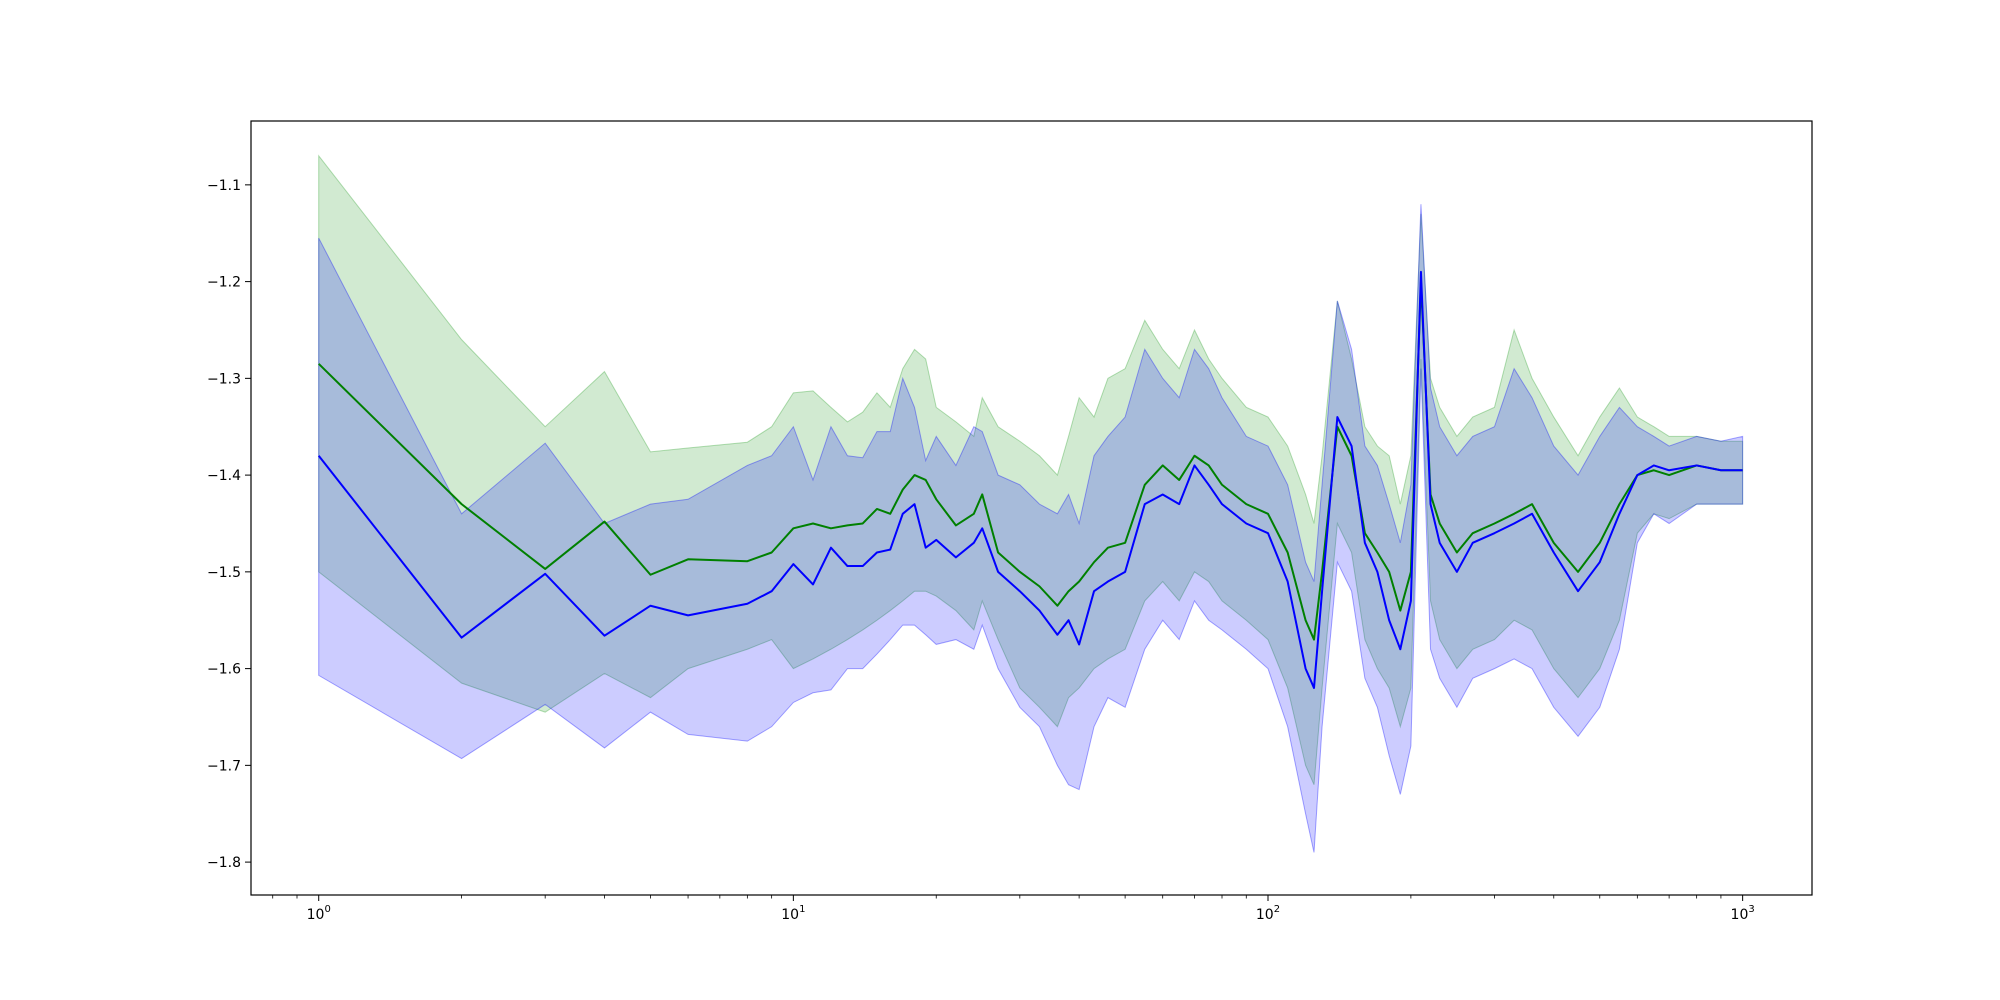 The height and width of the screenshot is (1000, 2000). Describe the element at coordinates (1268, 913) in the screenshot. I see `x-tick-label: 10²` at that location.